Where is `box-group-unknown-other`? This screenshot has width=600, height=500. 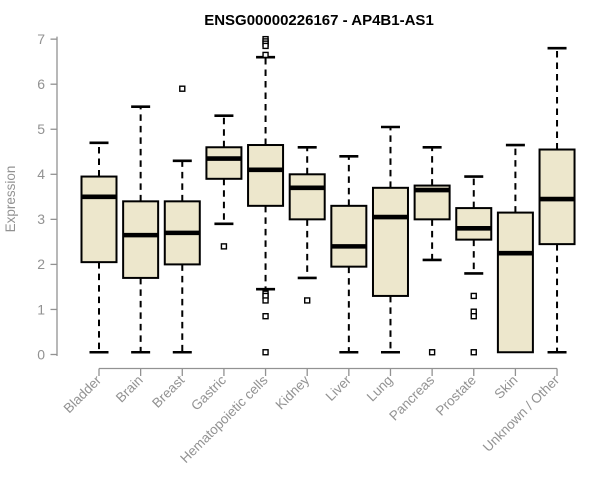 box-group-unknown-other is located at coordinates (557, 200).